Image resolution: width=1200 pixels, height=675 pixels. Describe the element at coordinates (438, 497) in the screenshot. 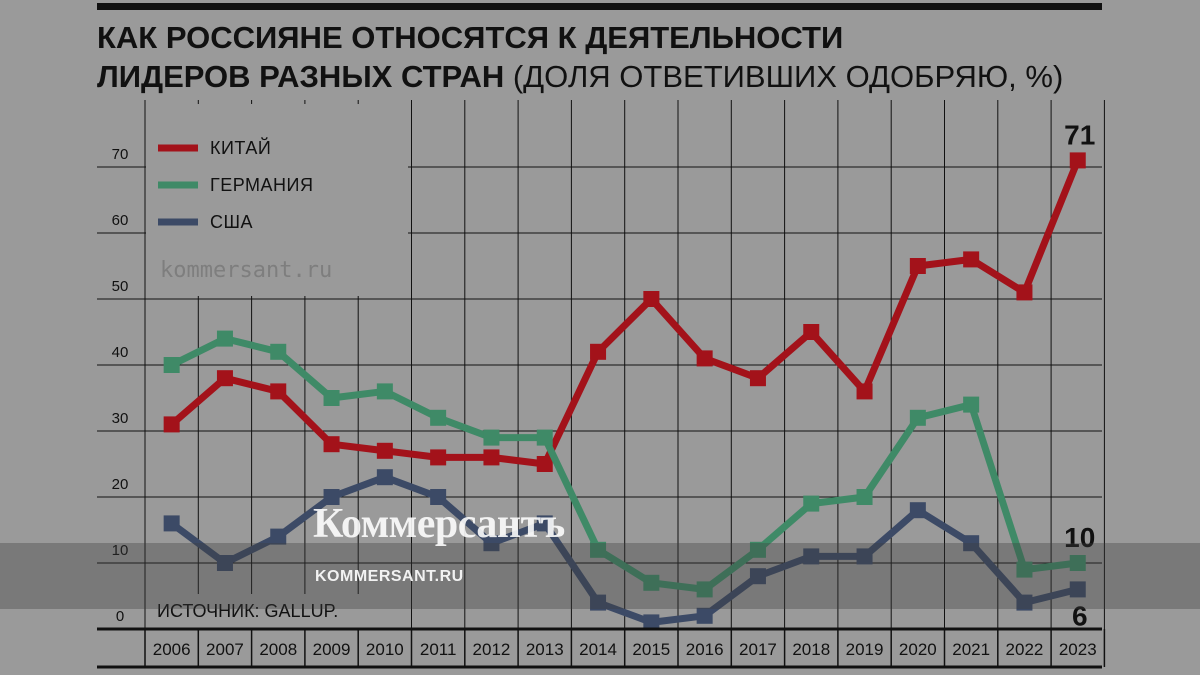

I see `point-2-2011` at that location.